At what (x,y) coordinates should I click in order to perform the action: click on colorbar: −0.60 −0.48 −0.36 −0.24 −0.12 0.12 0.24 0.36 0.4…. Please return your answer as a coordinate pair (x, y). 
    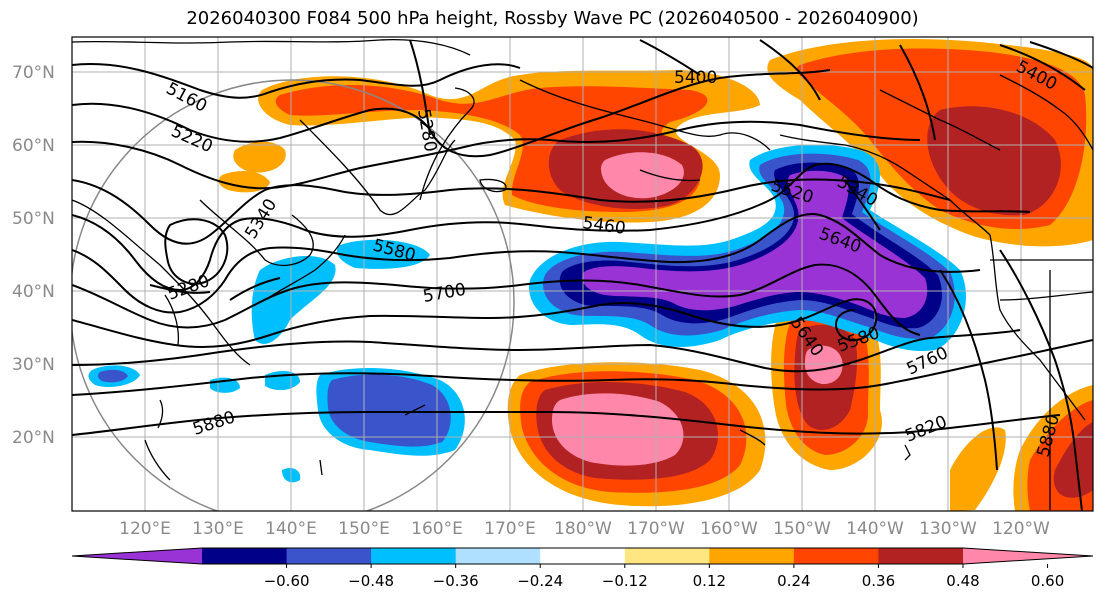
    Looking at the image, I should click on (582, 568).